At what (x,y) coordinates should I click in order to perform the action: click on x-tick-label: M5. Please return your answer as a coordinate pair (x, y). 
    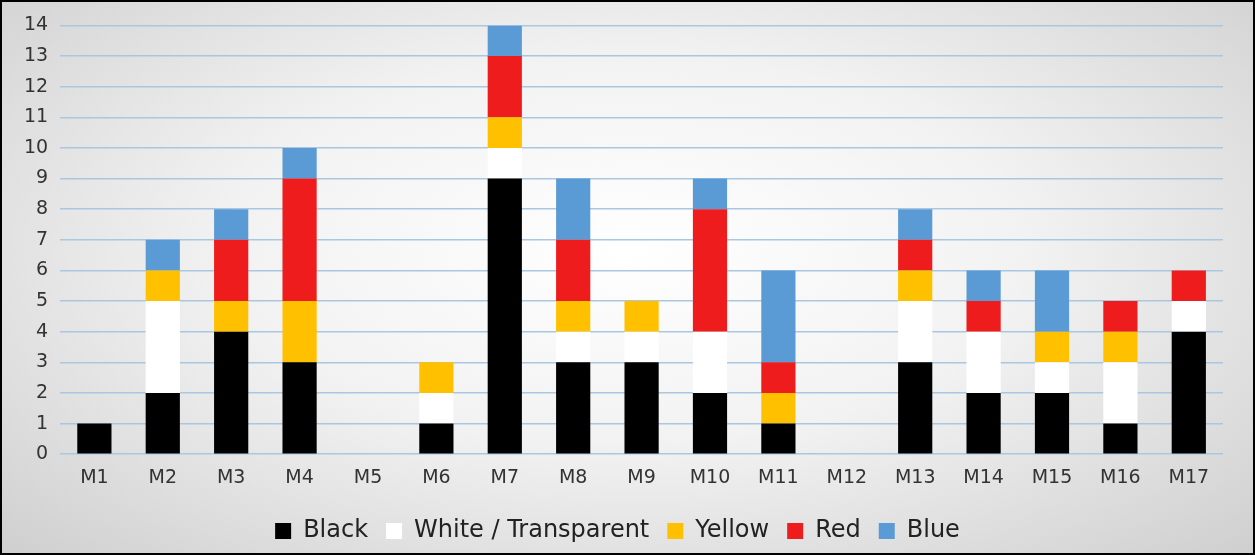
    Looking at the image, I should click on (368, 475).